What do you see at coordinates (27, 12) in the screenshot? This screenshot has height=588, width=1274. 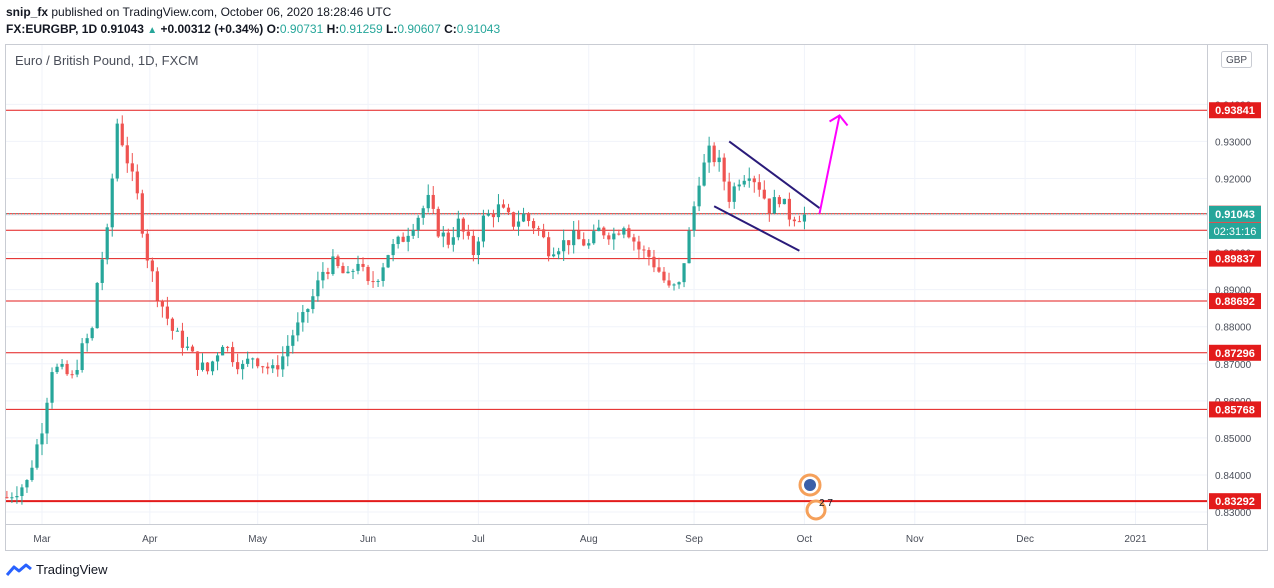 I see `author-name: snip_fx` at bounding box center [27, 12].